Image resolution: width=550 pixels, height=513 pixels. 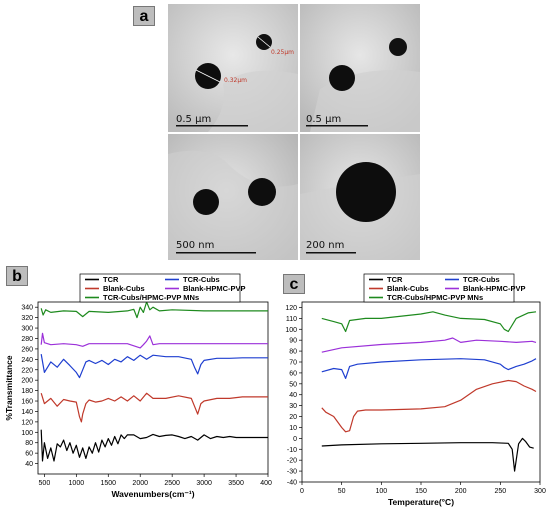 What do you see at coordinates (172, 483) in the screenshot?
I see `x-tick-label: 2500` at bounding box center [172, 483].